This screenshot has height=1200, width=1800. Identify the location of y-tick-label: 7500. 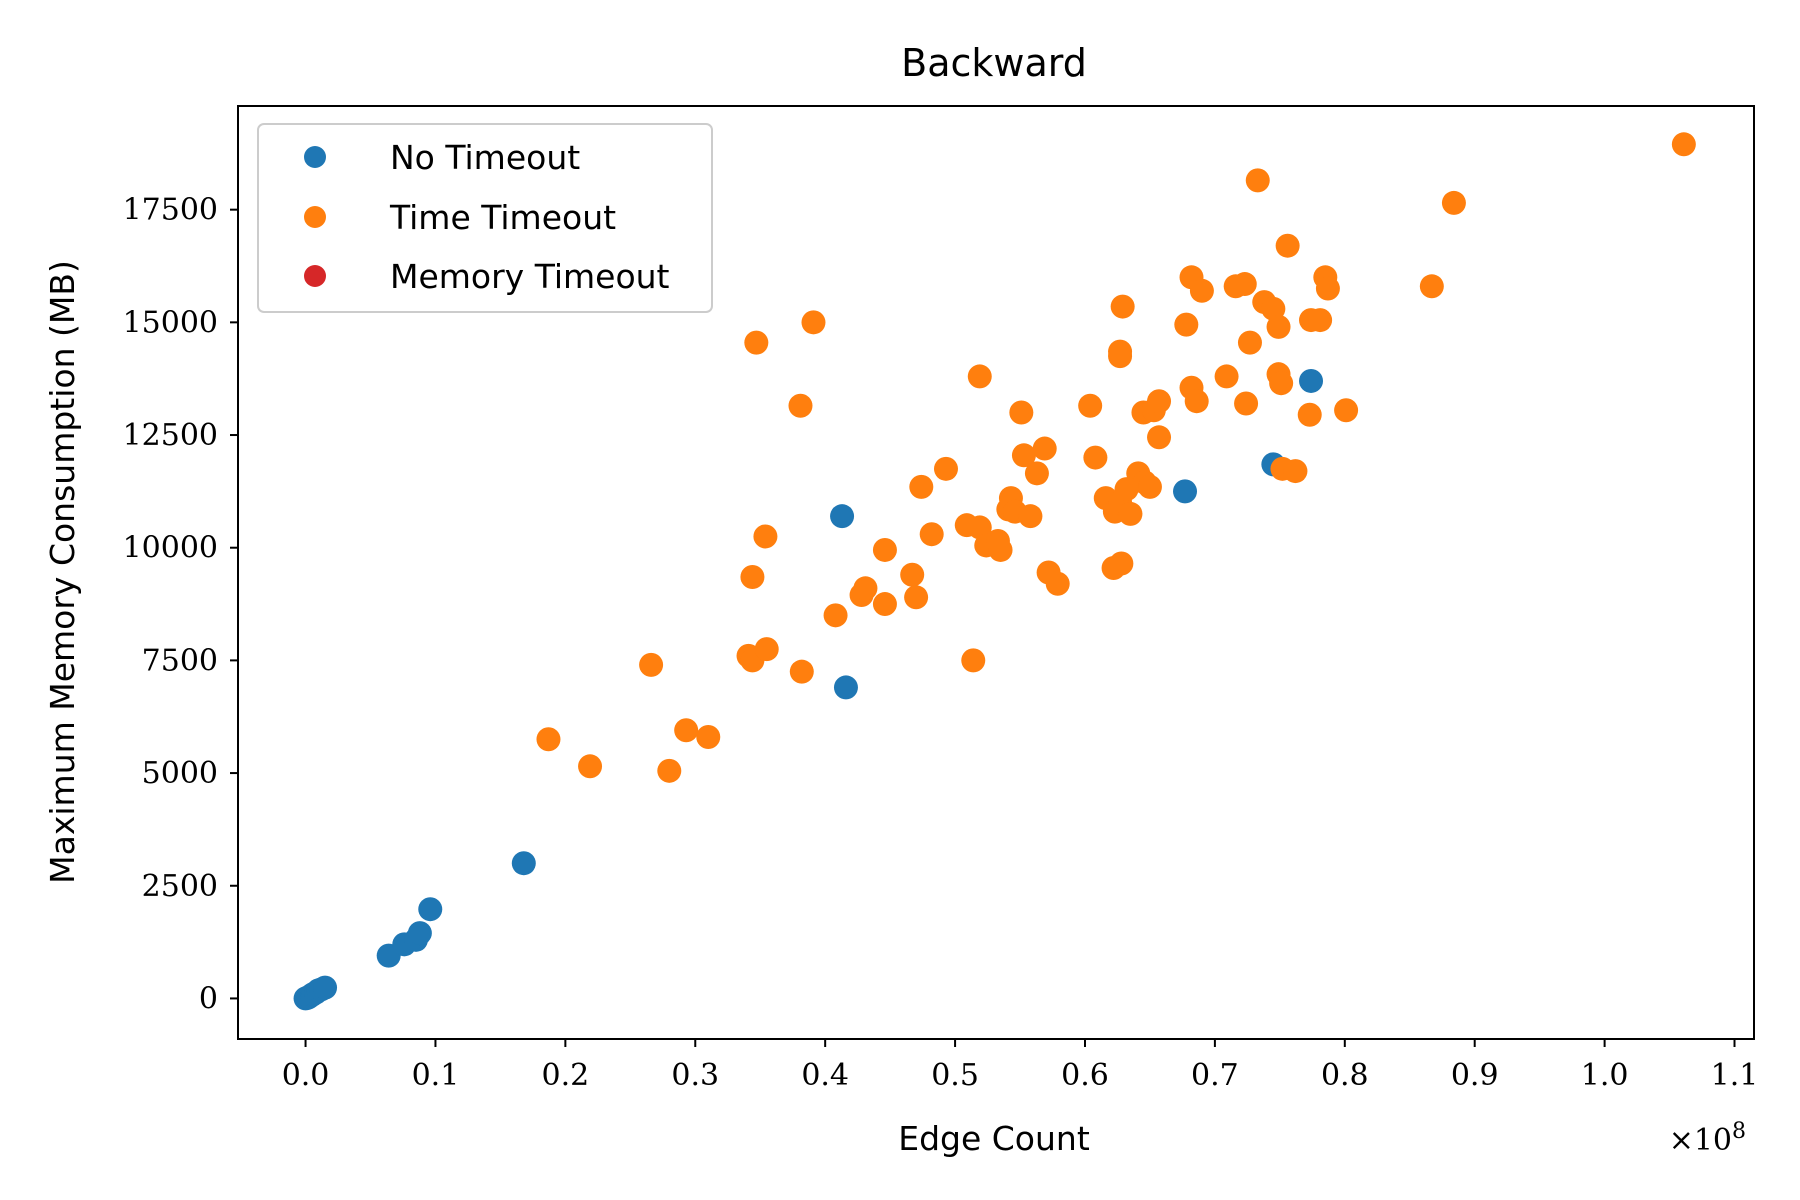
(180, 660).